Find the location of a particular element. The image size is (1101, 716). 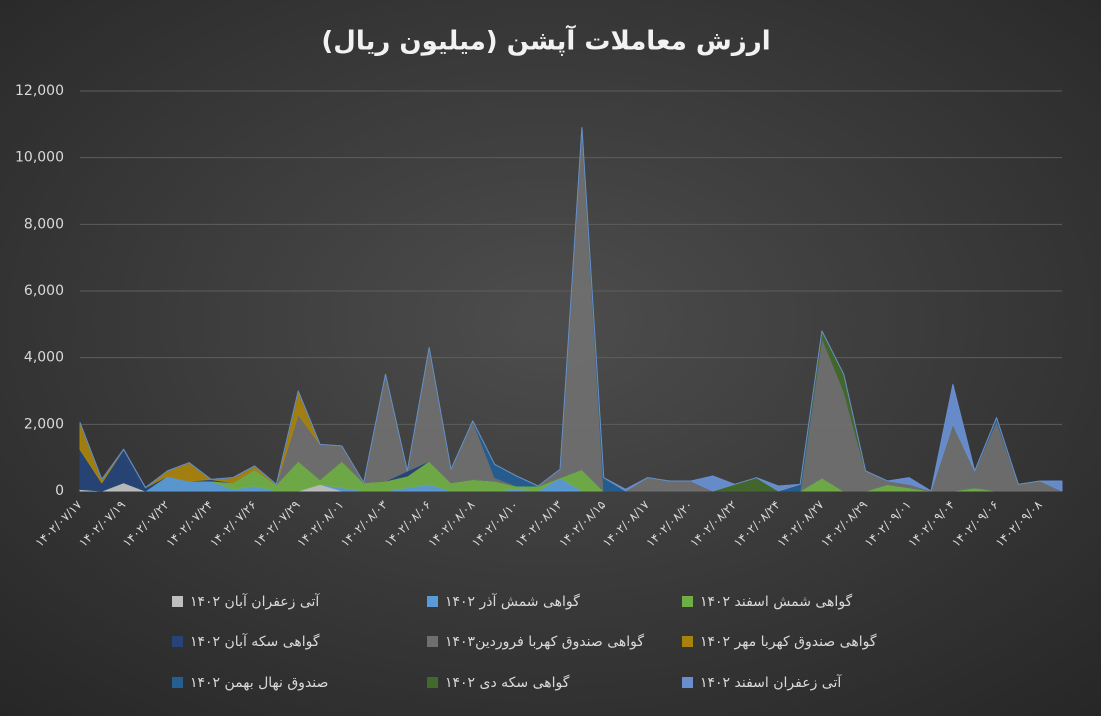

y-tick-label: 8,000 is located at coordinates (44, 224).